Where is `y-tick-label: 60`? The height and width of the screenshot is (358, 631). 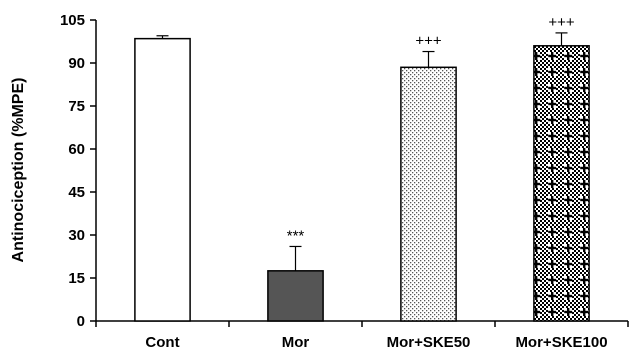 y-tick-label: 60 is located at coordinates (76, 149).